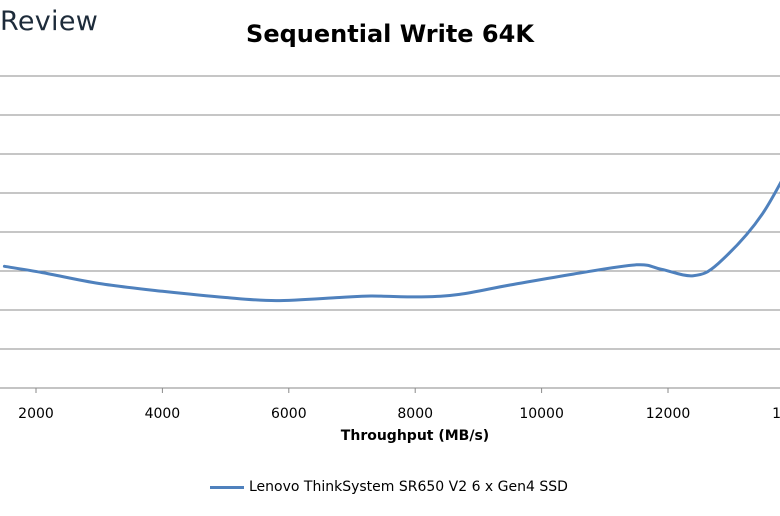 This screenshot has width=780, height=516. I want to click on brand-logo-text: Review, so click(49, 21).